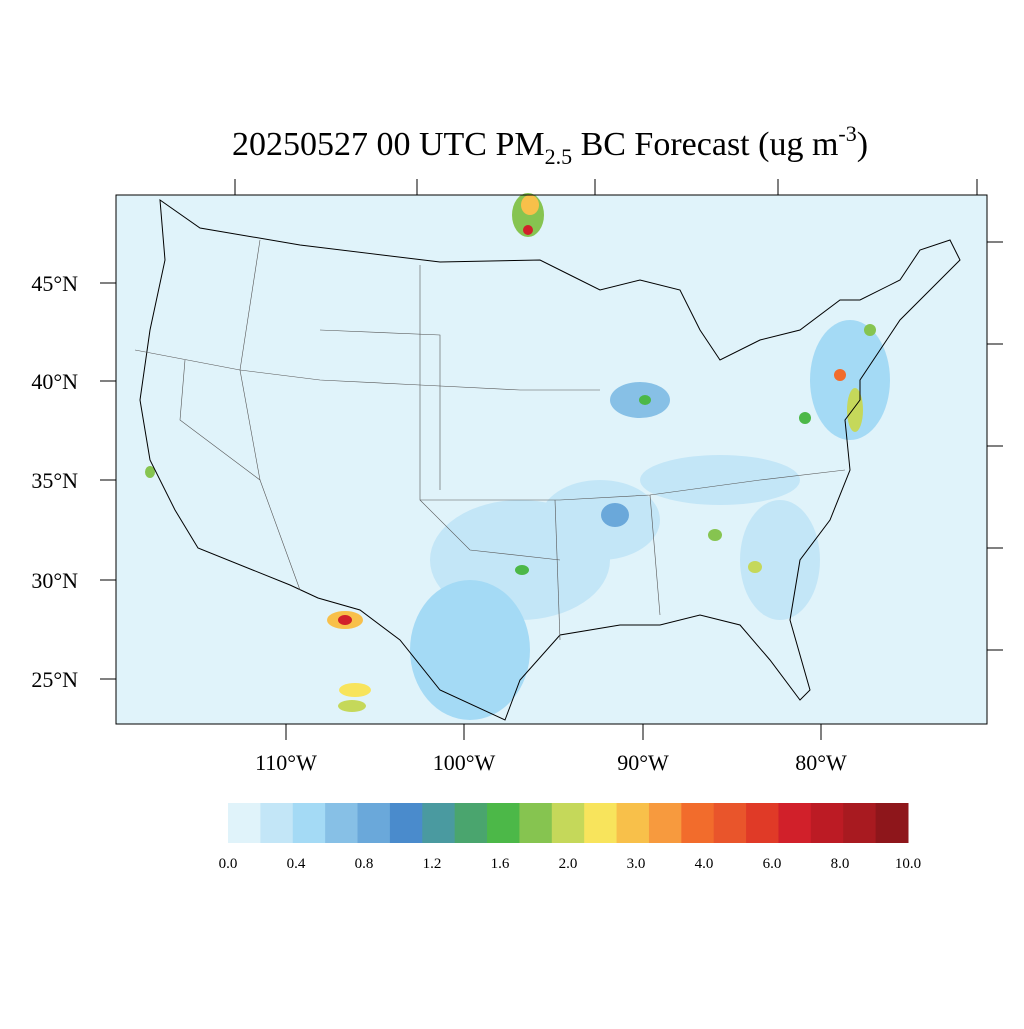 This screenshot has width=1024, height=1029. Describe the element at coordinates (636, 864) in the screenshot. I see `colorbar-label: 3.0` at that location.